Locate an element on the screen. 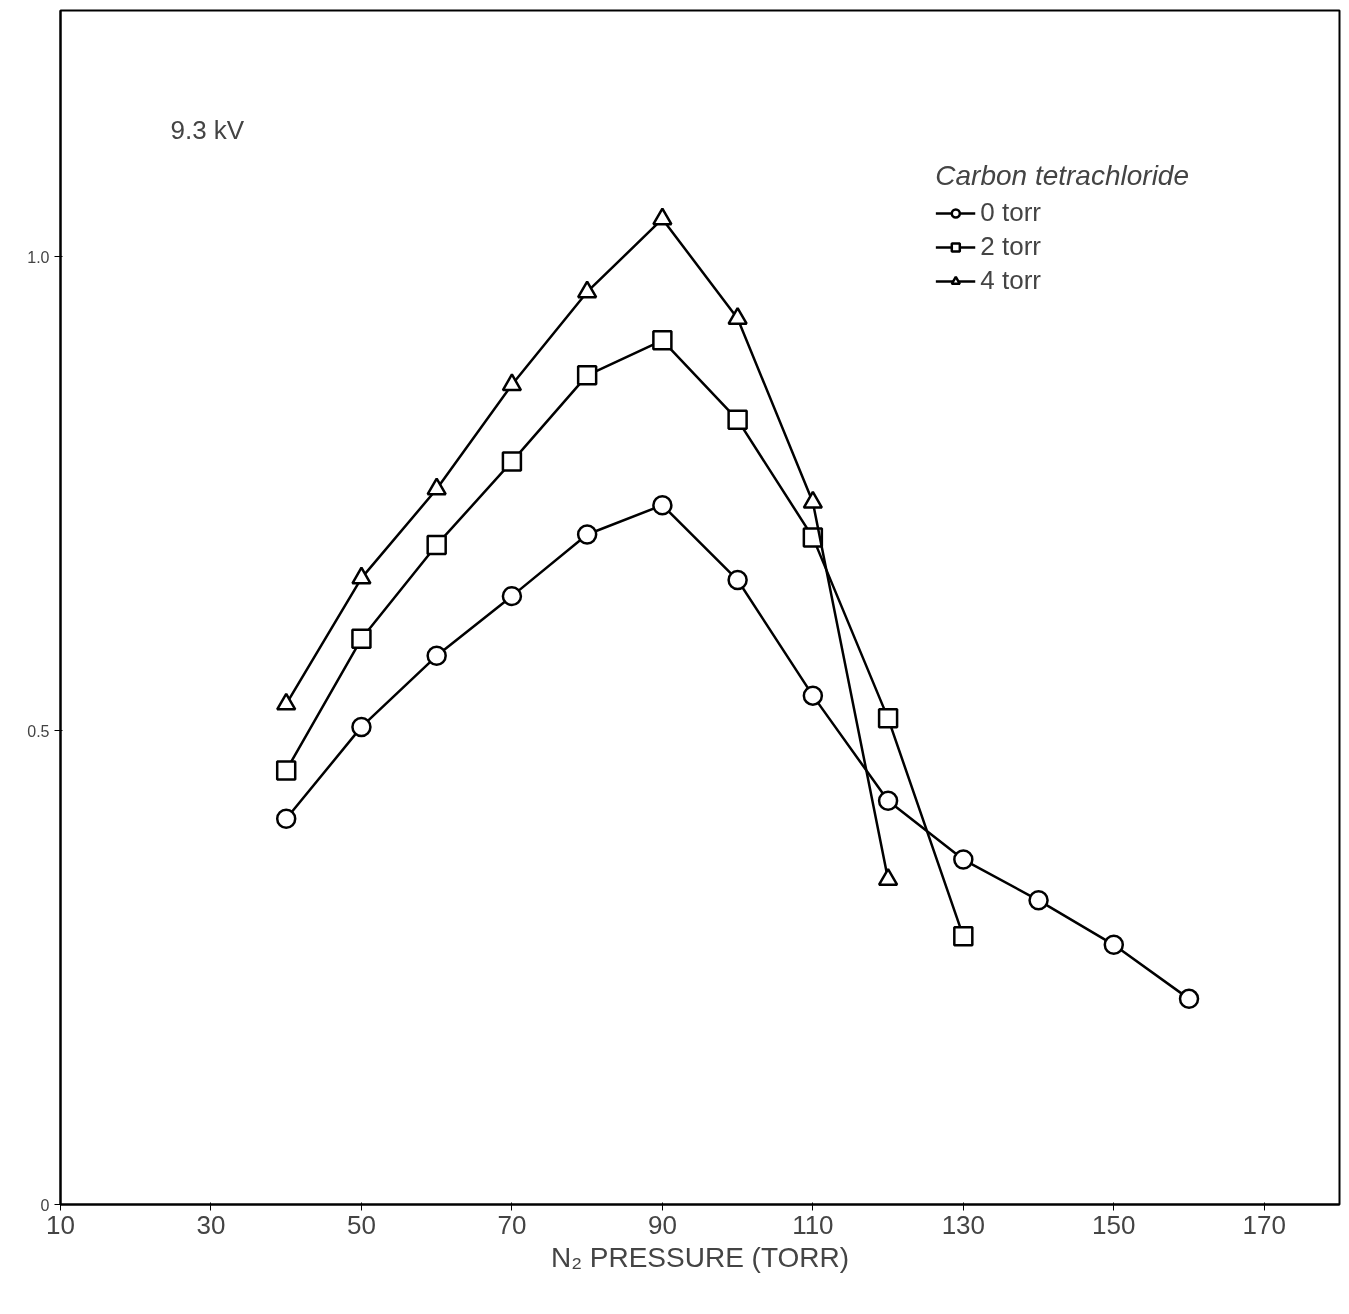 This screenshot has width=1349, height=1314. x-tick-label: 110 is located at coordinates (813, 1224).